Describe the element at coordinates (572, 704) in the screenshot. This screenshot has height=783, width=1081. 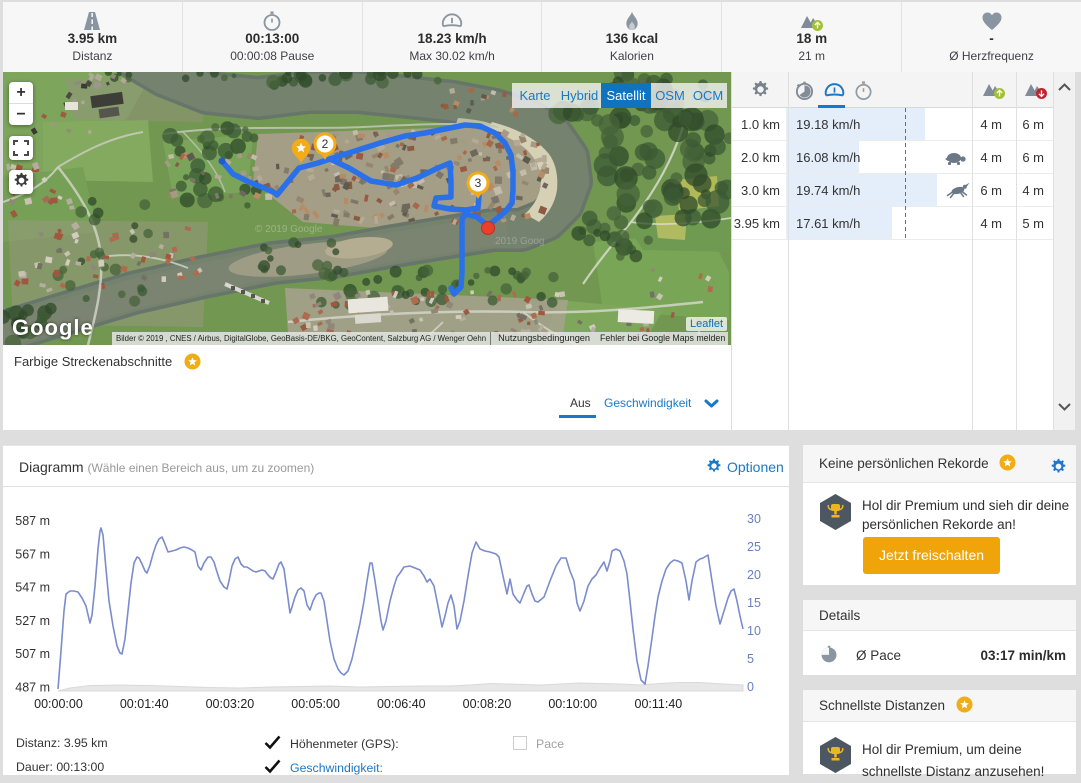
I see `svg-text: 00:10:00` at that location.